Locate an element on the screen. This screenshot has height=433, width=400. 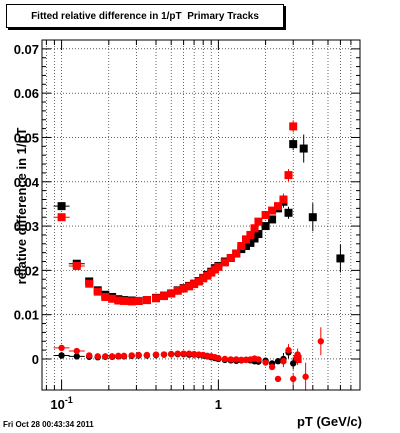
timestamp: Fri Oct 28 00:43:34 2011 is located at coordinates (48, 424).